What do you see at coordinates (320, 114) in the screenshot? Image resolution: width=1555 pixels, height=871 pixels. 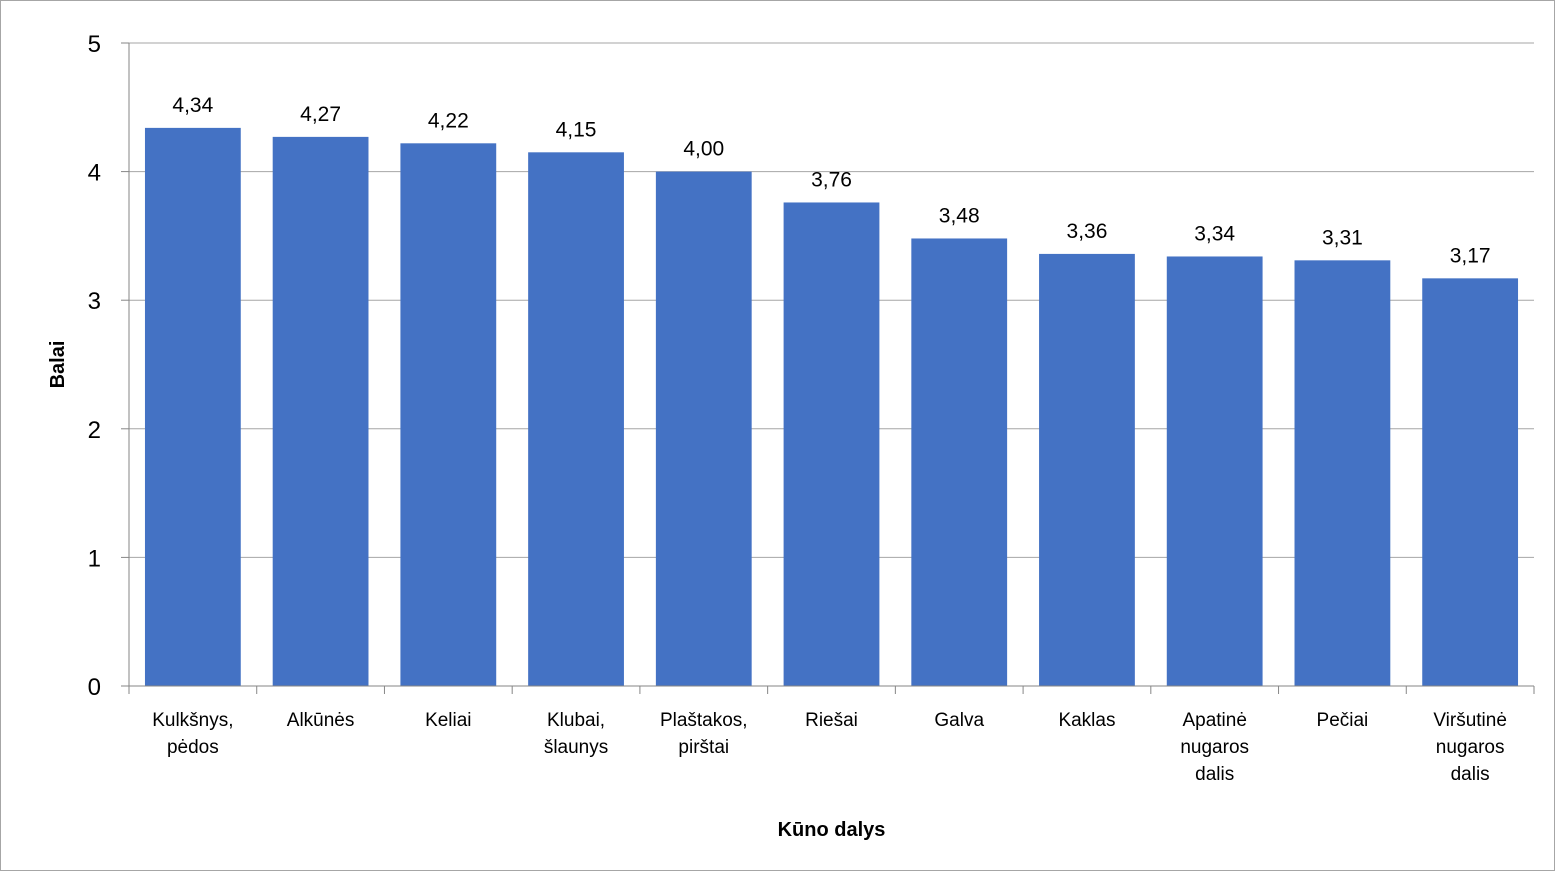 I see `data-label: 4,27` at bounding box center [320, 114].